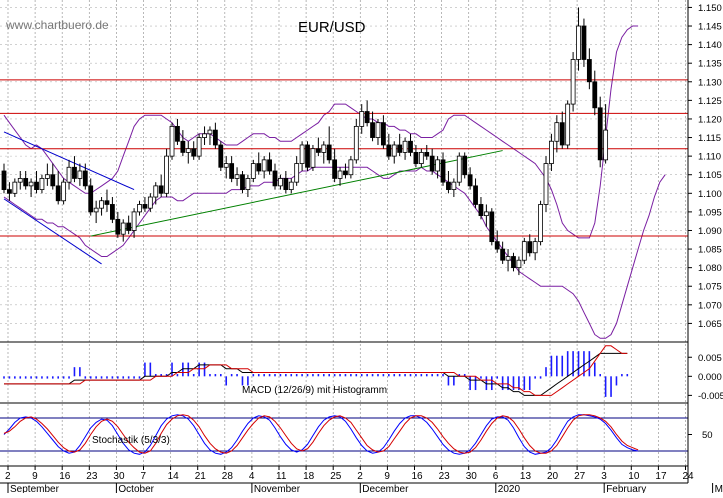  Describe the element at coordinates (710, 268) in the screenshot. I see `price-y-tick-label: 1.080` at that location.